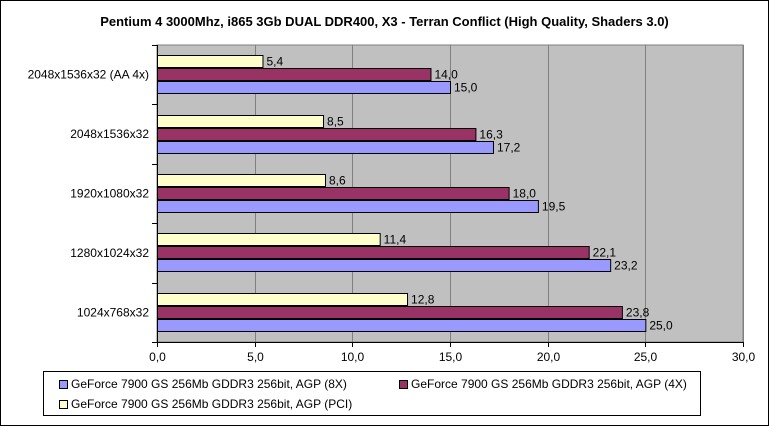 This screenshot has height=426, width=769. I want to click on data-label: 25,0, so click(661, 326).